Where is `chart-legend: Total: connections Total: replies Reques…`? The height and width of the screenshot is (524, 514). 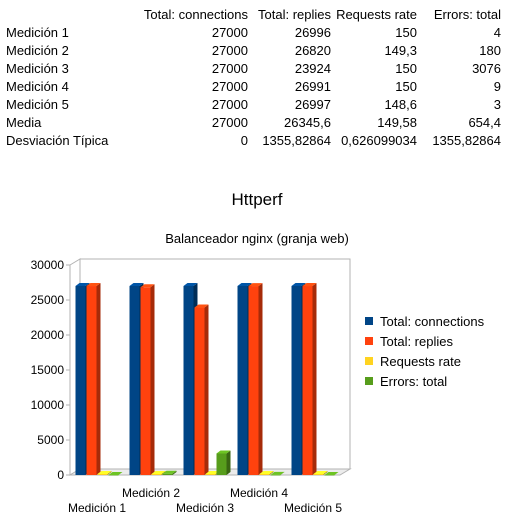 chart-legend: Total: connections Total: replies Reques… is located at coordinates (424, 351).